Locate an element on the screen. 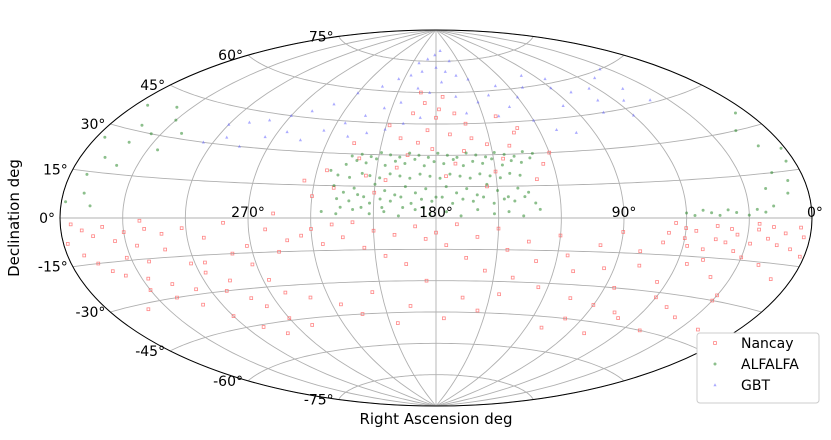  dec-tick-label: -60° is located at coordinates (228, 382).